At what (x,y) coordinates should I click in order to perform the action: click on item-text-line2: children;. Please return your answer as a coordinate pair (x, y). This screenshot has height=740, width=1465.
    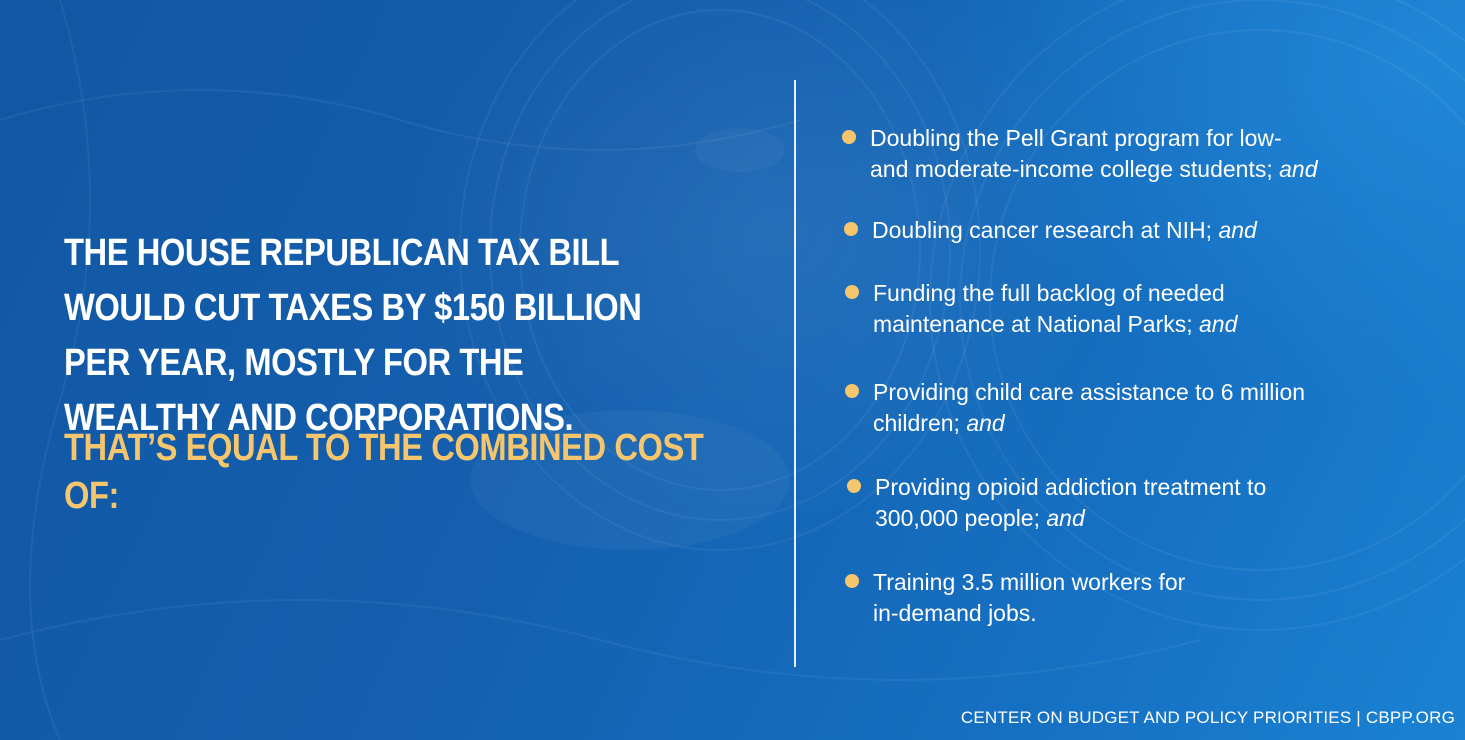
    Looking at the image, I should click on (920, 423).